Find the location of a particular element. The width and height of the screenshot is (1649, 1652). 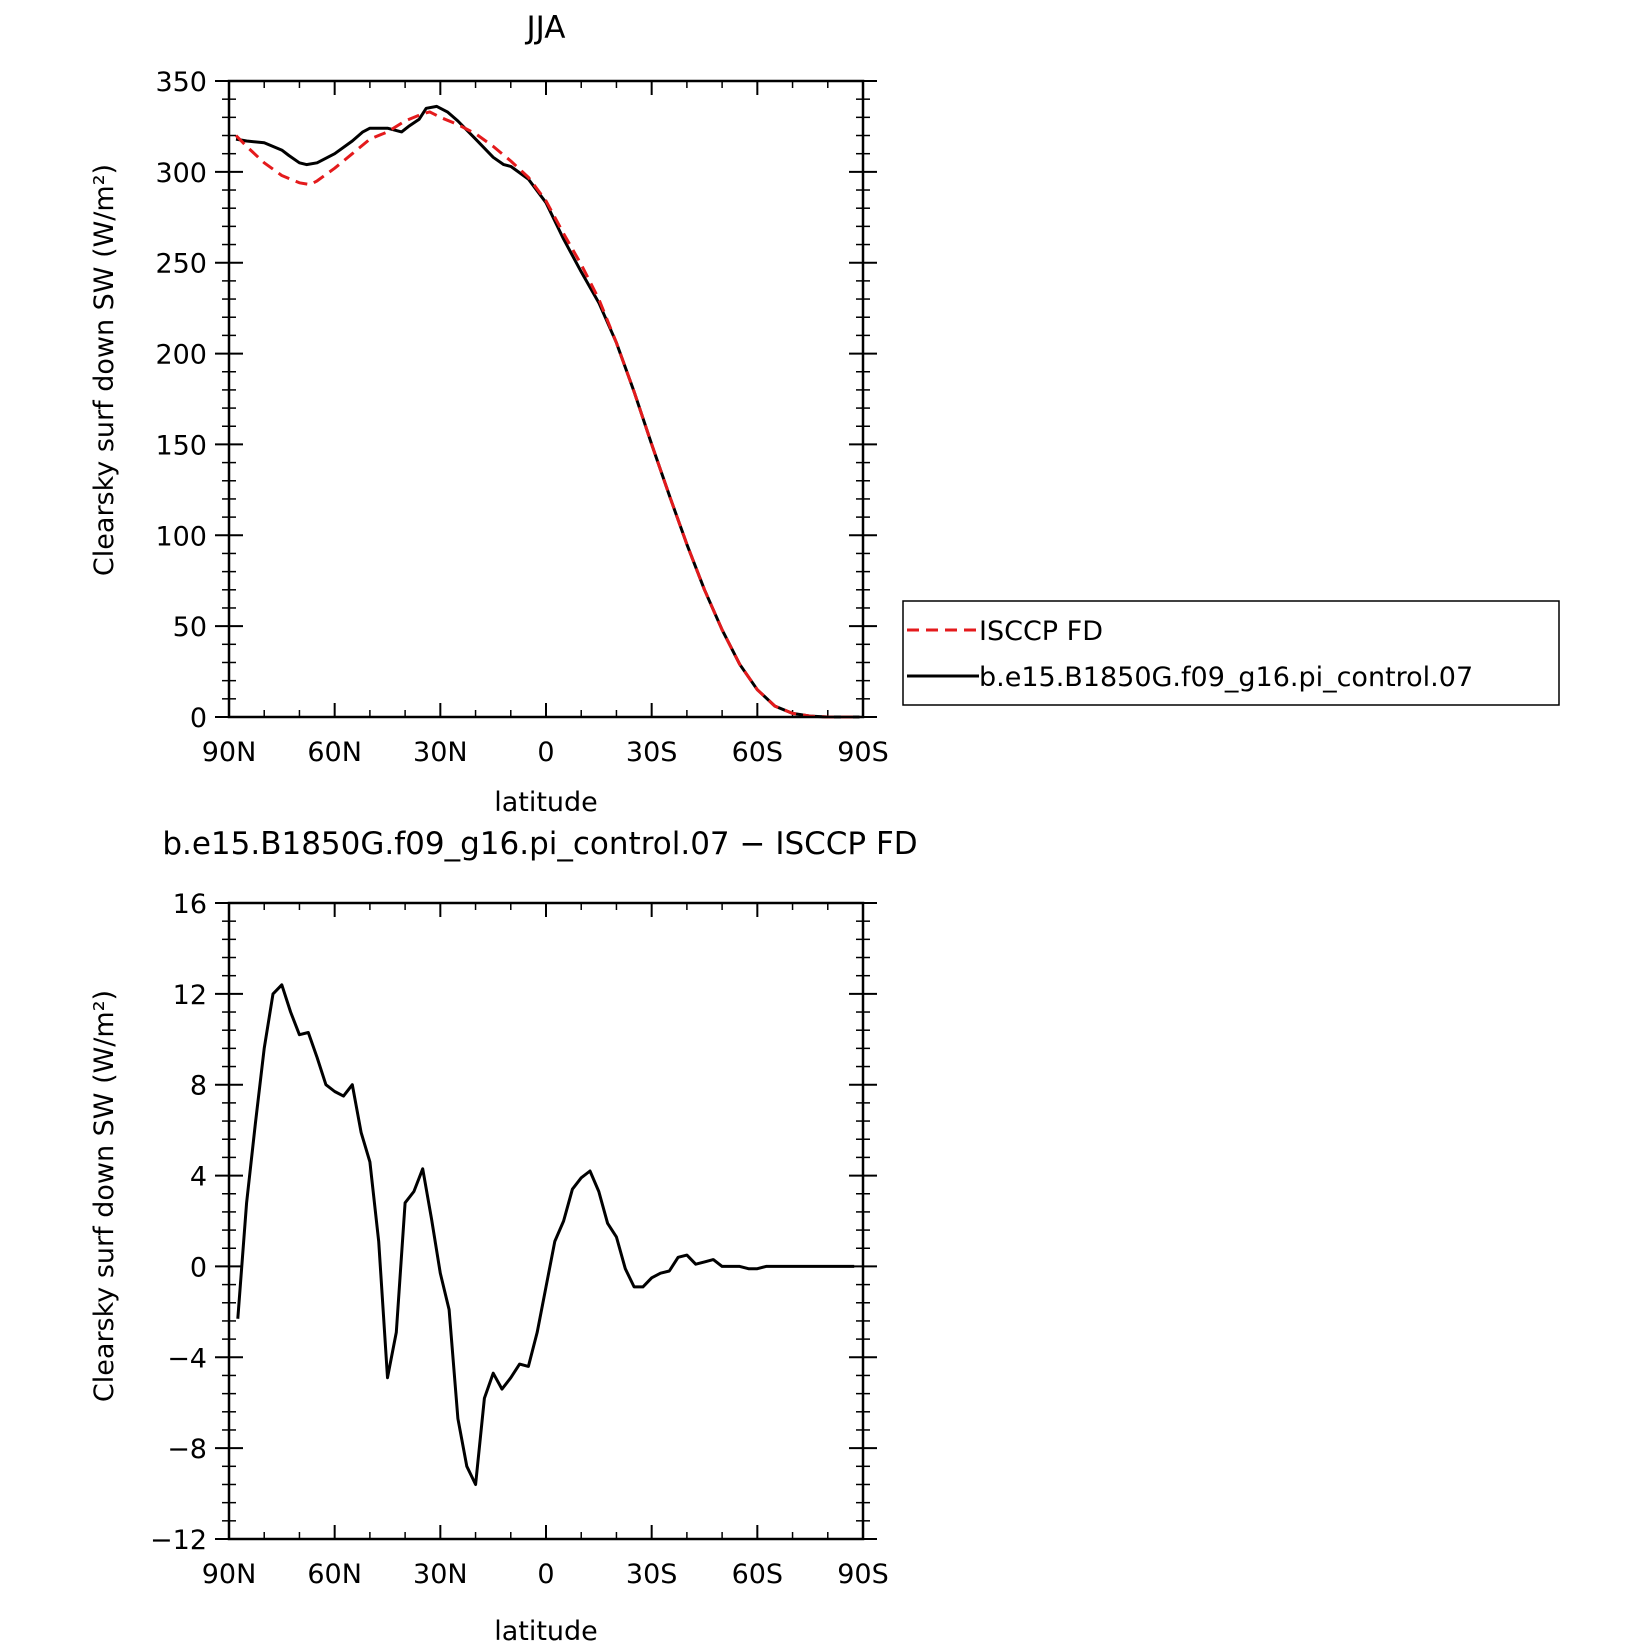

bottom-xtick-label: 90N is located at coordinates (229, 1574).